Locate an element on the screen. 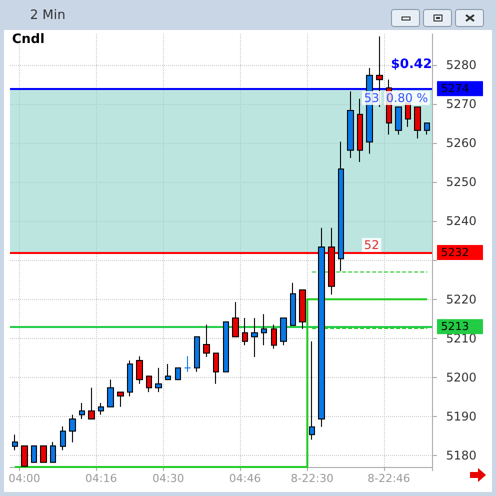  y-tick-label: 5210 is located at coordinates (461, 338).